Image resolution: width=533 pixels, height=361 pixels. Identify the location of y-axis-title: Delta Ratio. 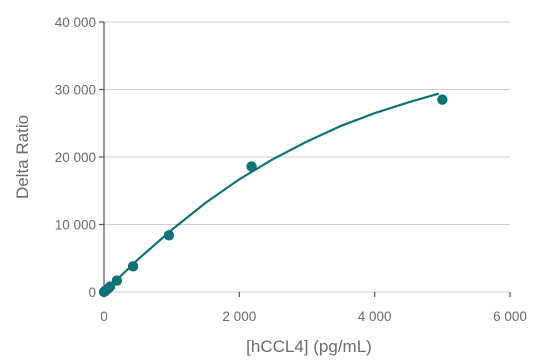
(22, 157).